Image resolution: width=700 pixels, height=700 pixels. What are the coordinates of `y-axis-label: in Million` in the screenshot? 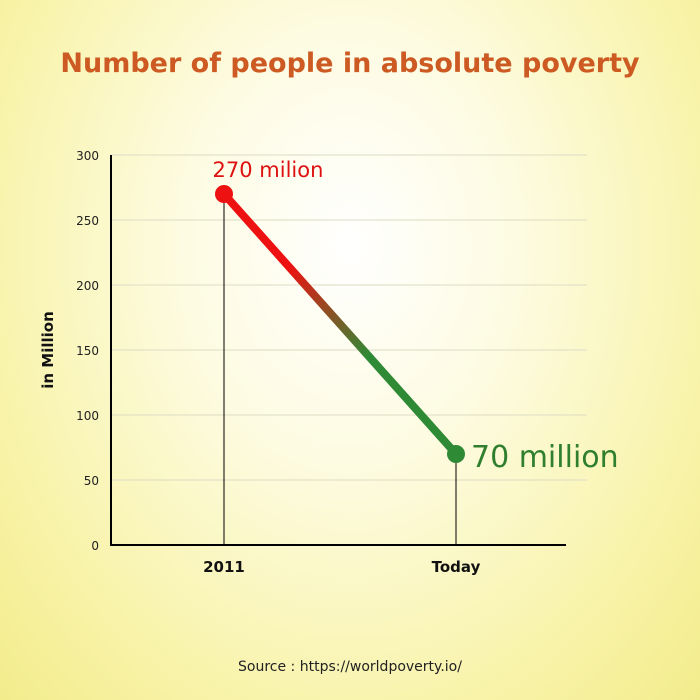 It's located at (48, 350).